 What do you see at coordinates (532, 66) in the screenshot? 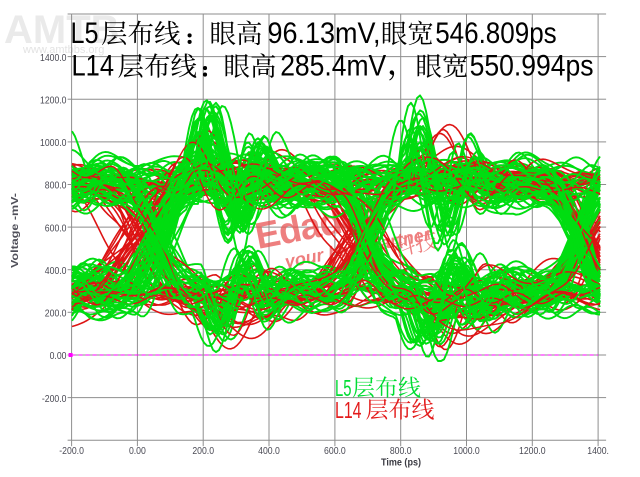
I see `svg-text: 550.994ps` at bounding box center [532, 66].